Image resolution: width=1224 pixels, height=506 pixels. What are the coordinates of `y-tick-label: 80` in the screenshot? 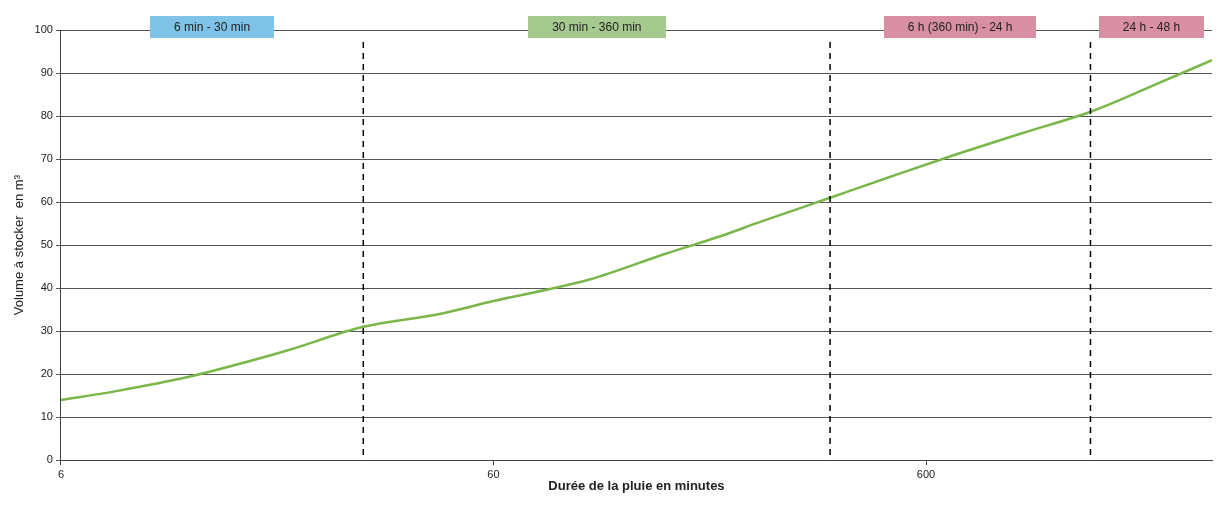 It's located at (46, 115).